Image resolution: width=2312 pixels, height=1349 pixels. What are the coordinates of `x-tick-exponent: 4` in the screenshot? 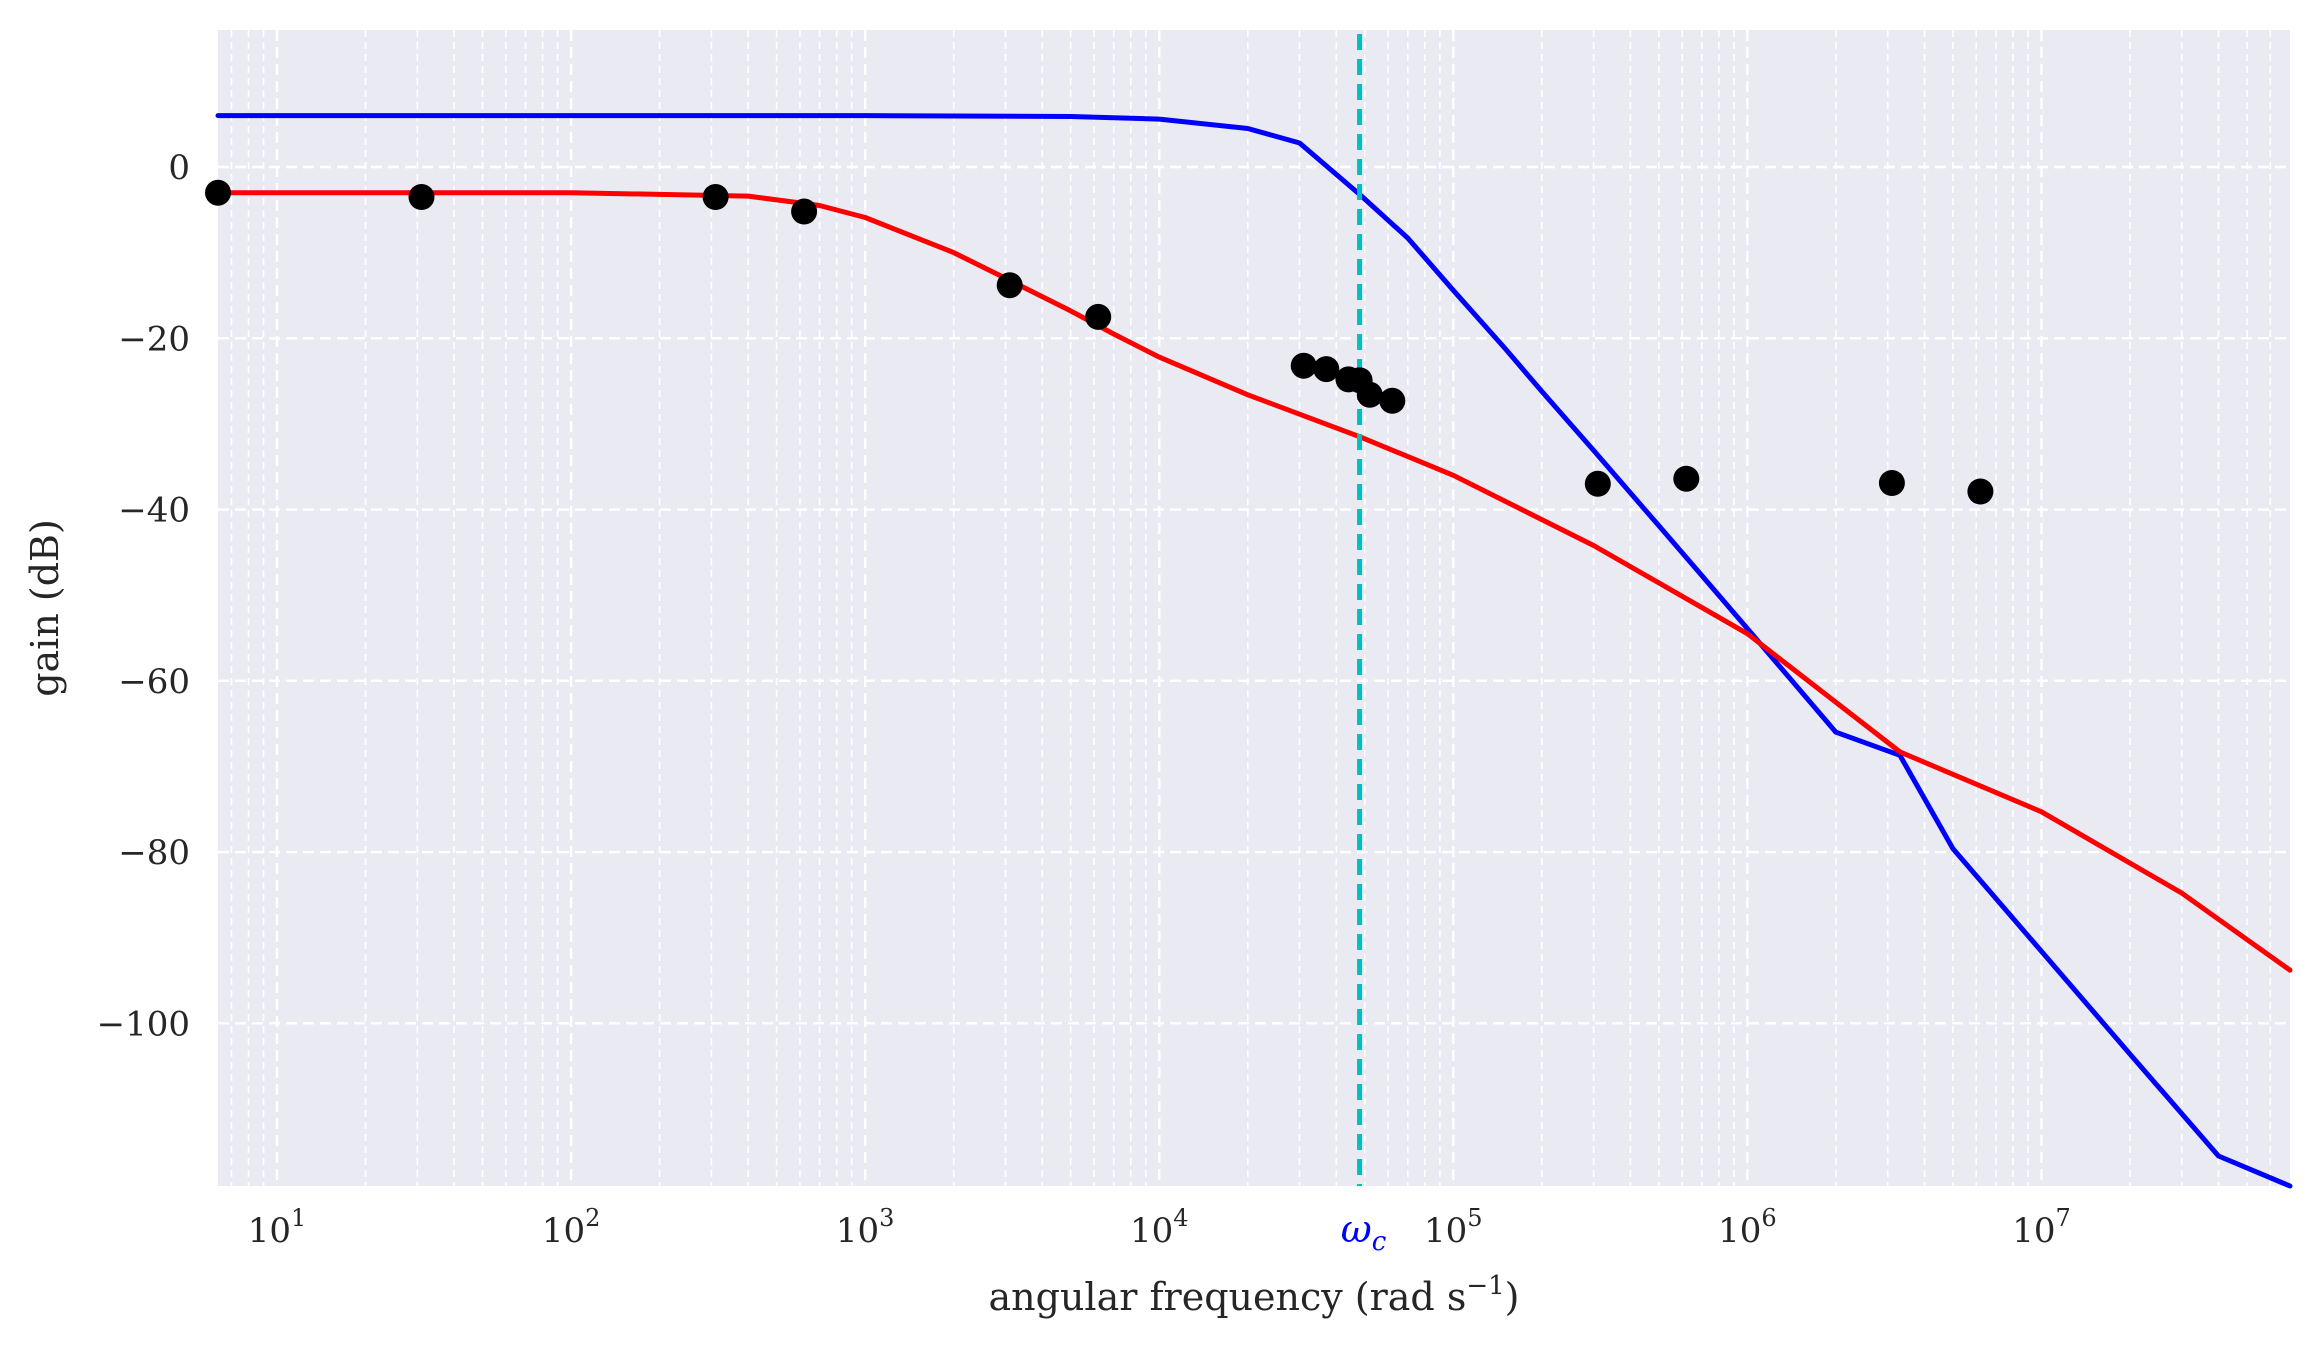 It's located at (1180, 1218).